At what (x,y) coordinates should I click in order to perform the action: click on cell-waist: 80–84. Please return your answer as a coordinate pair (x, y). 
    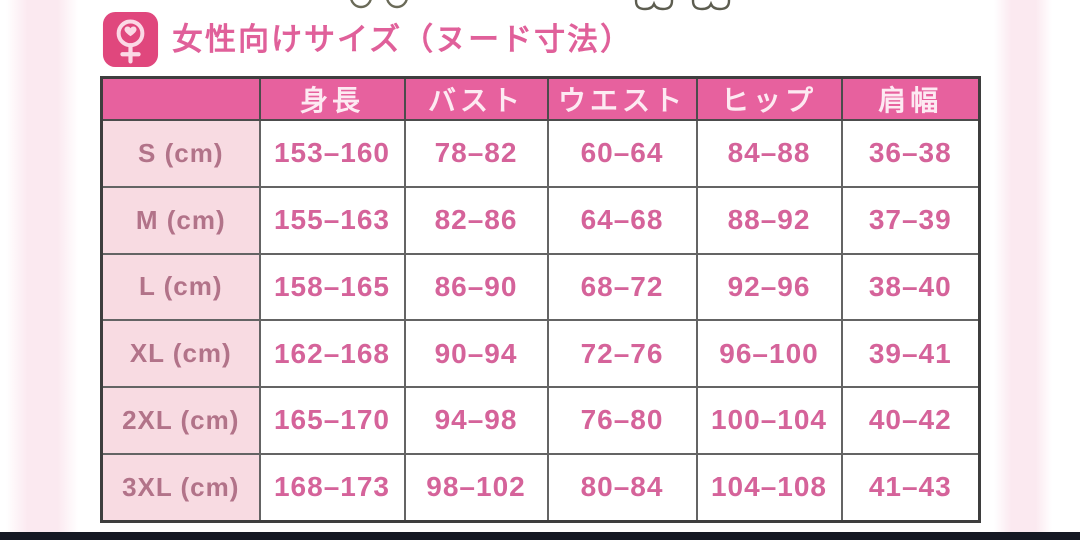
    Looking at the image, I should click on (622, 487).